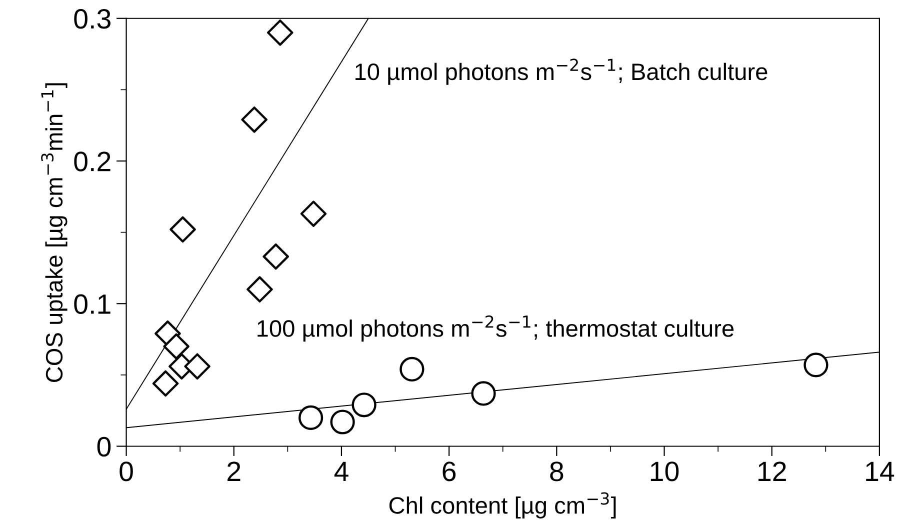 This screenshot has width=902, height=525. Describe the element at coordinates (772, 471) in the screenshot. I see `x-tick-label: 12` at that location.